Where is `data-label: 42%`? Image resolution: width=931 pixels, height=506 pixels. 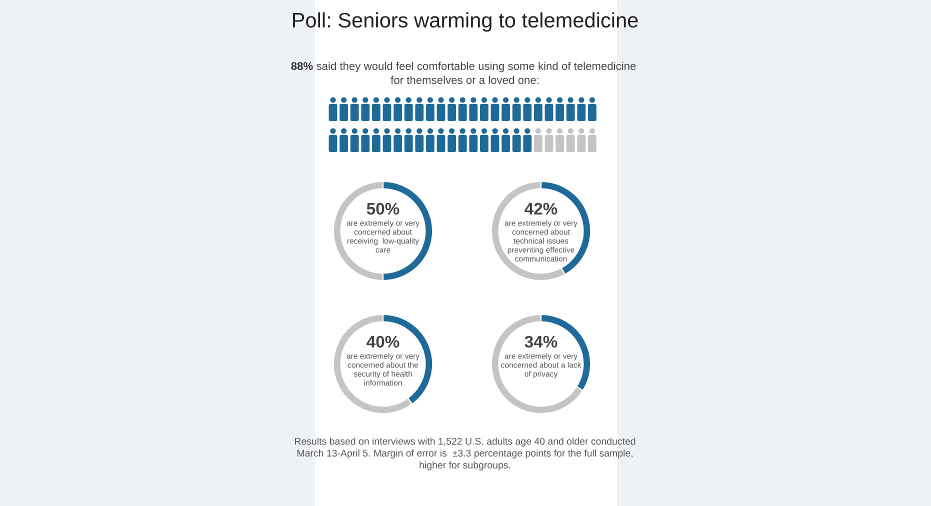
data-label: 42% is located at coordinates (541, 208).